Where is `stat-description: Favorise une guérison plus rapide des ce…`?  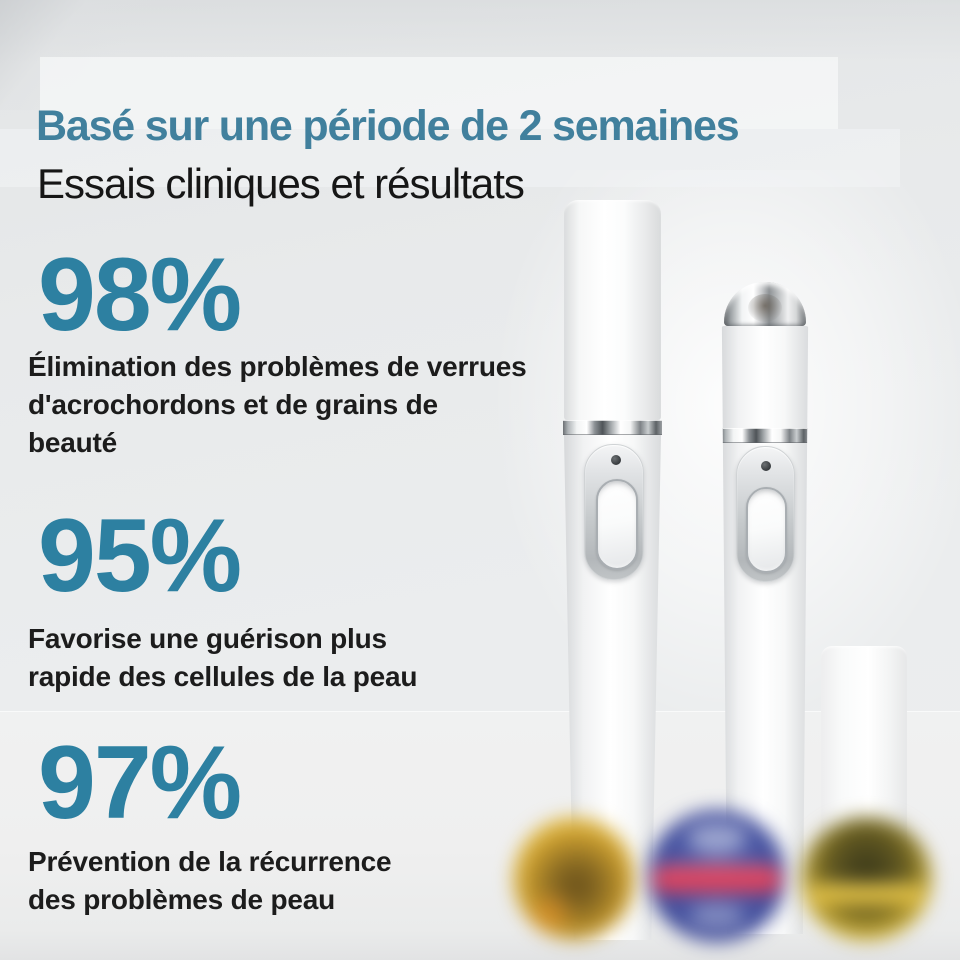 stat-description: Favorise une guérison plus rapide des ce… is located at coordinates (265, 658).